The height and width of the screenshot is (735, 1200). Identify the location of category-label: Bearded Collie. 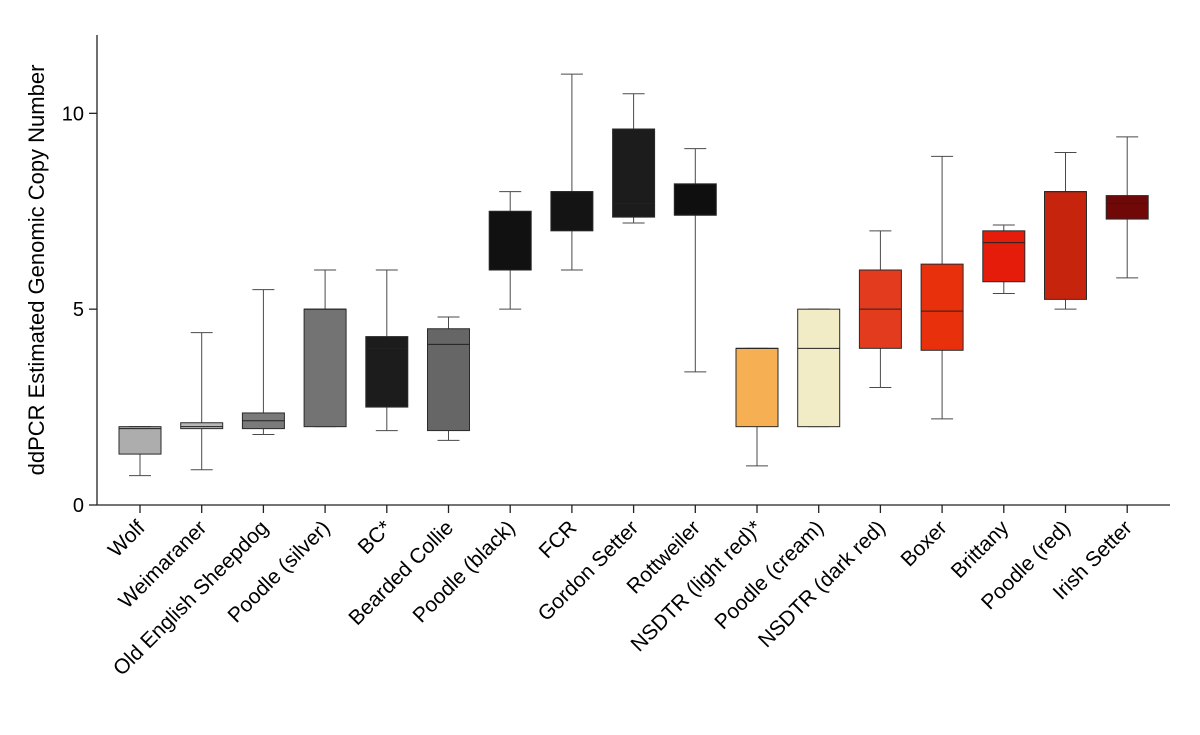
(401, 573).